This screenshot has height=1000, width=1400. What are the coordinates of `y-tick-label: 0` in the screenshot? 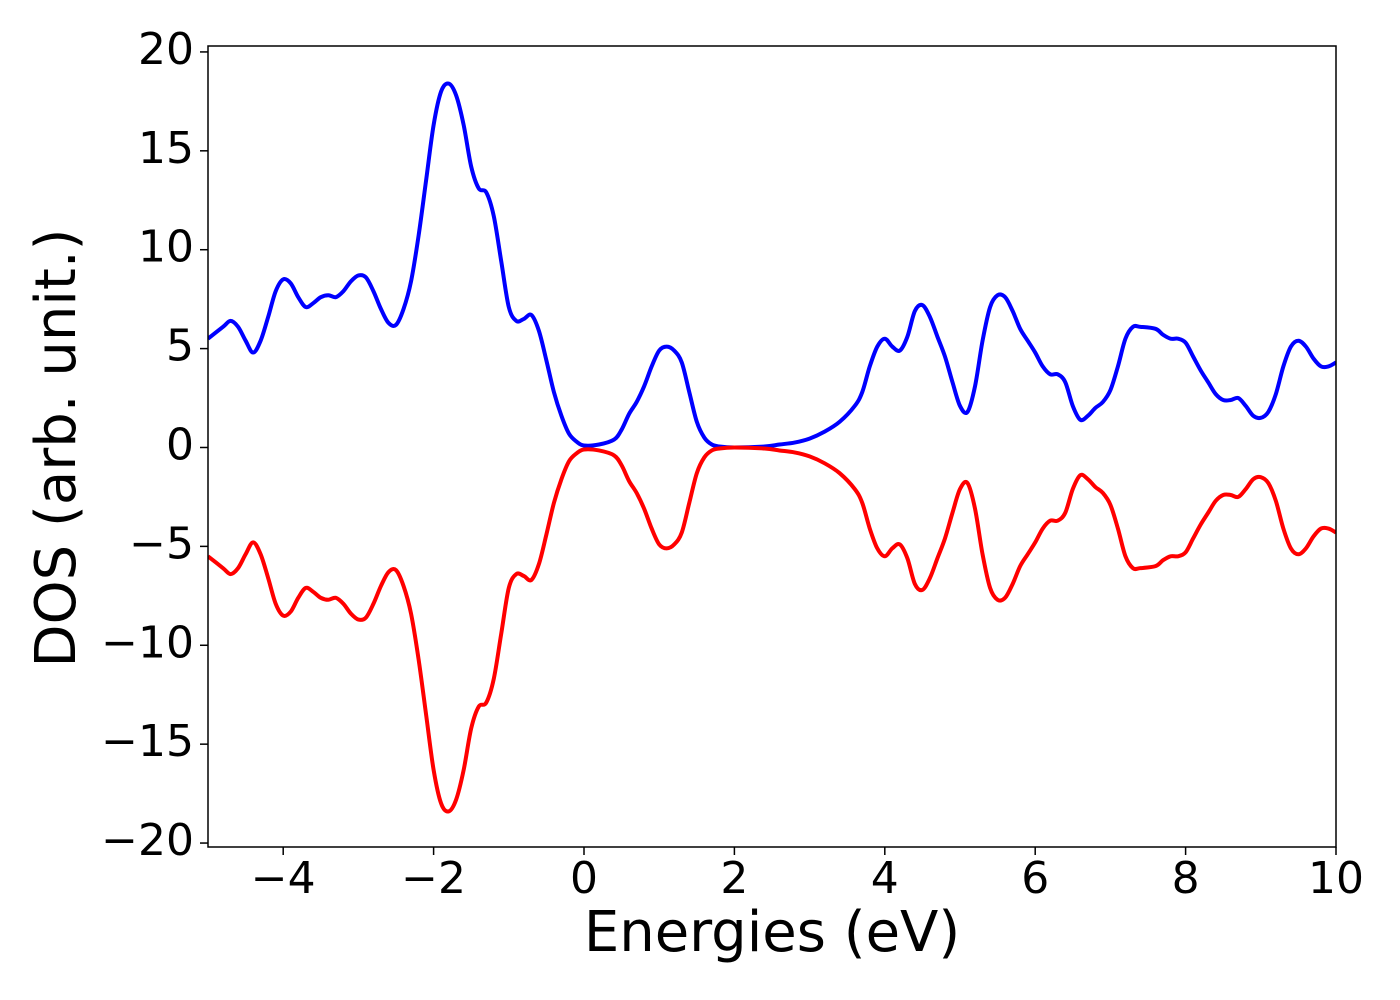 It's located at (180, 444).